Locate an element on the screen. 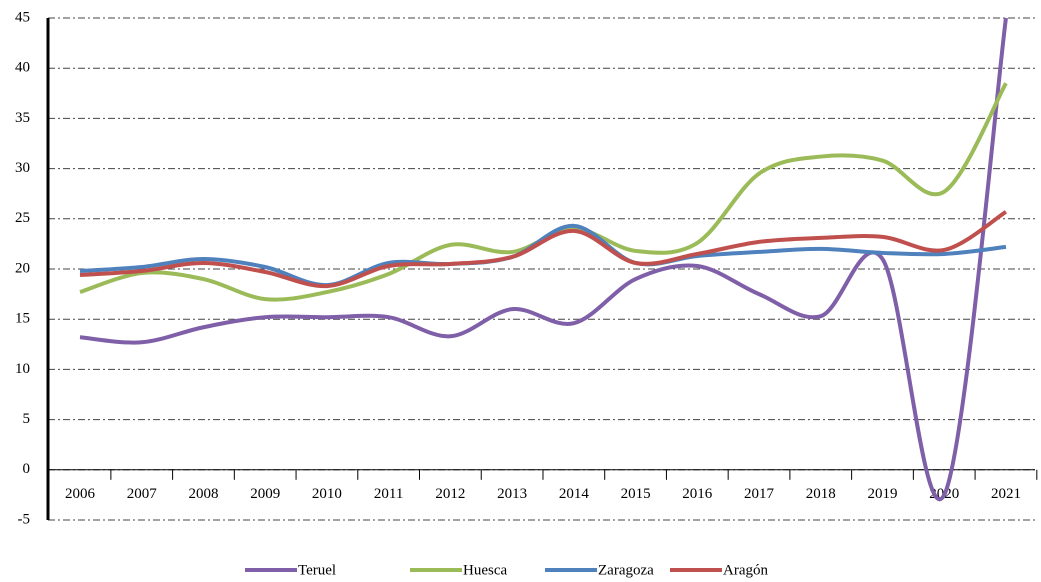 This screenshot has height=582, width=1041. legend-label: Aragón is located at coordinates (745, 570).